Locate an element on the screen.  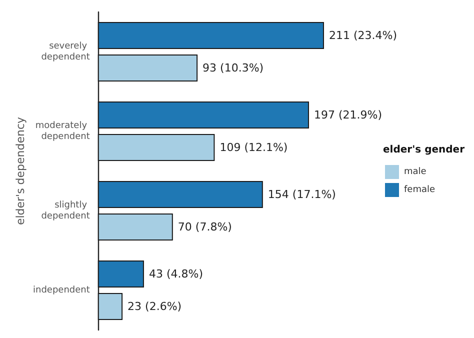
legend-title: elder's gender is located at coordinates (424, 150).